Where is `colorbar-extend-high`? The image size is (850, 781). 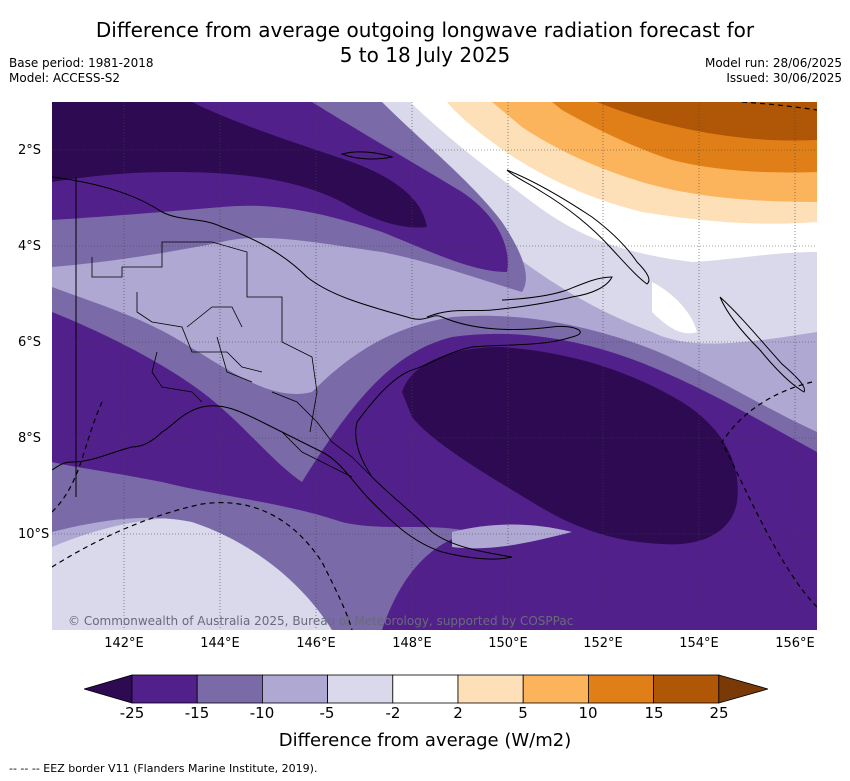
colorbar-extend-high is located at coordinates (743, 689).